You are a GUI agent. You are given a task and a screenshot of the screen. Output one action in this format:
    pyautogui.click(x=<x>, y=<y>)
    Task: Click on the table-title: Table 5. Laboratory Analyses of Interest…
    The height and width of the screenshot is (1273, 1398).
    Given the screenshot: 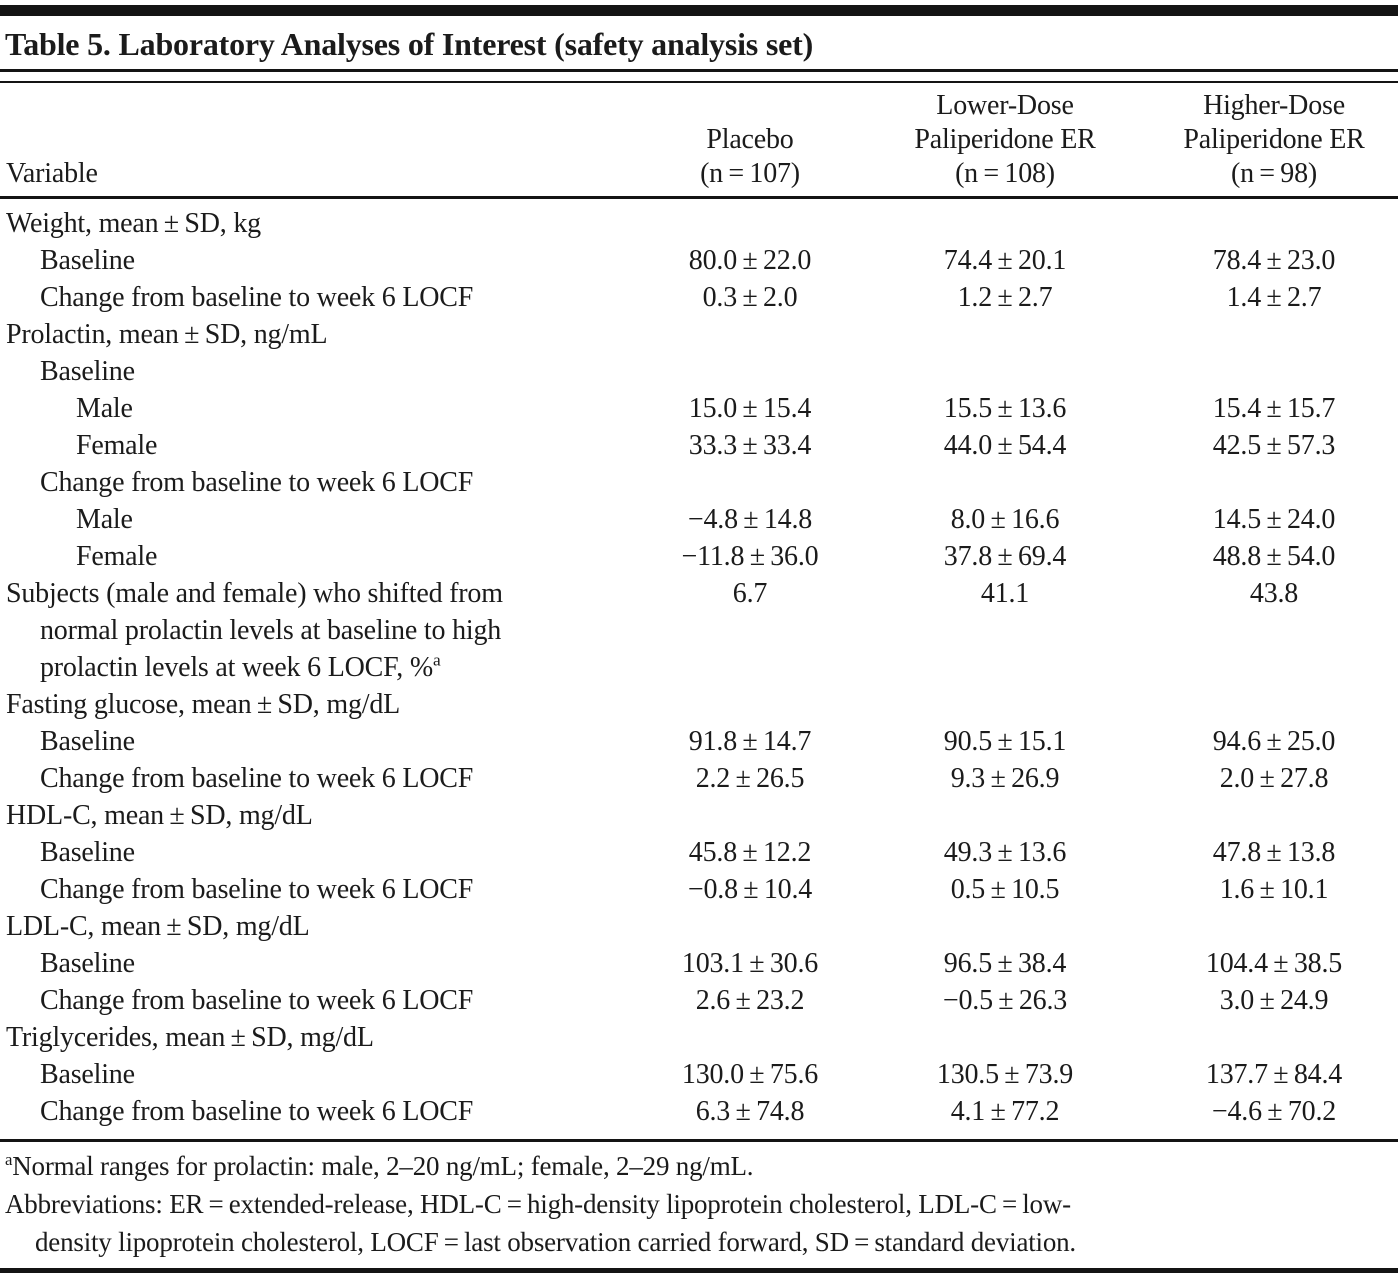 What is the action you would take?
    pyautogui.click(x=409, y=44)
    